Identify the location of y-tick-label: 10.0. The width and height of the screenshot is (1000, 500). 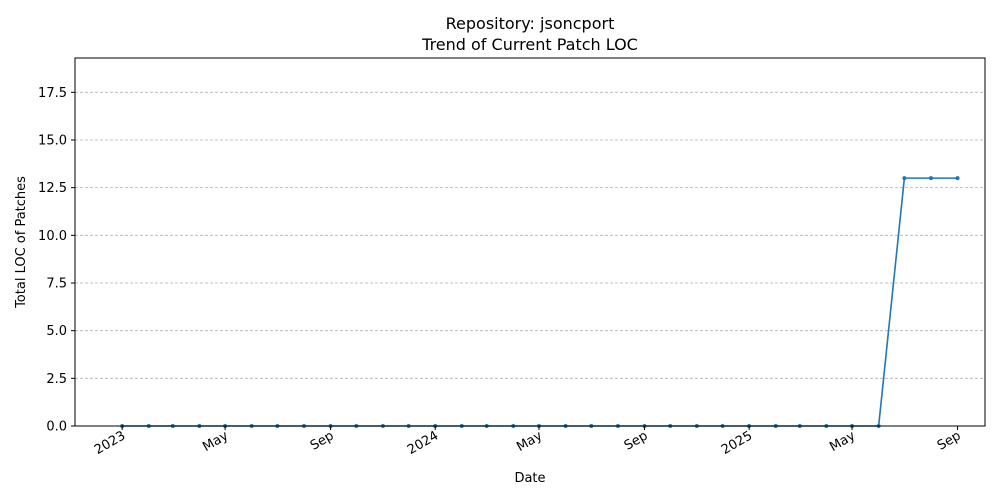
(52, 236).